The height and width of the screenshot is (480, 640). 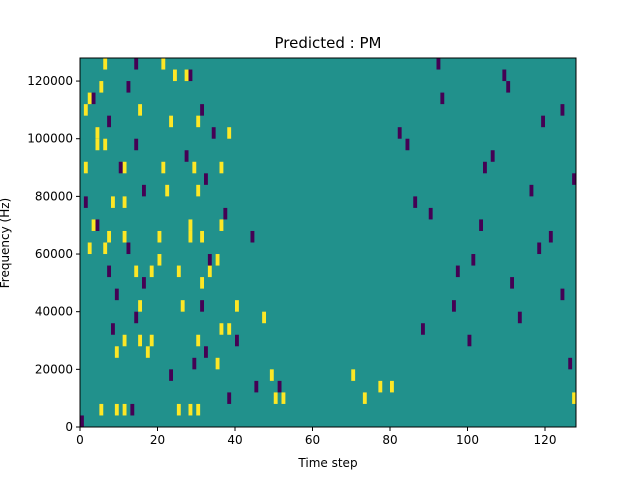 I want to click on y-tick-label: 20000, so click(x=54, y=369).